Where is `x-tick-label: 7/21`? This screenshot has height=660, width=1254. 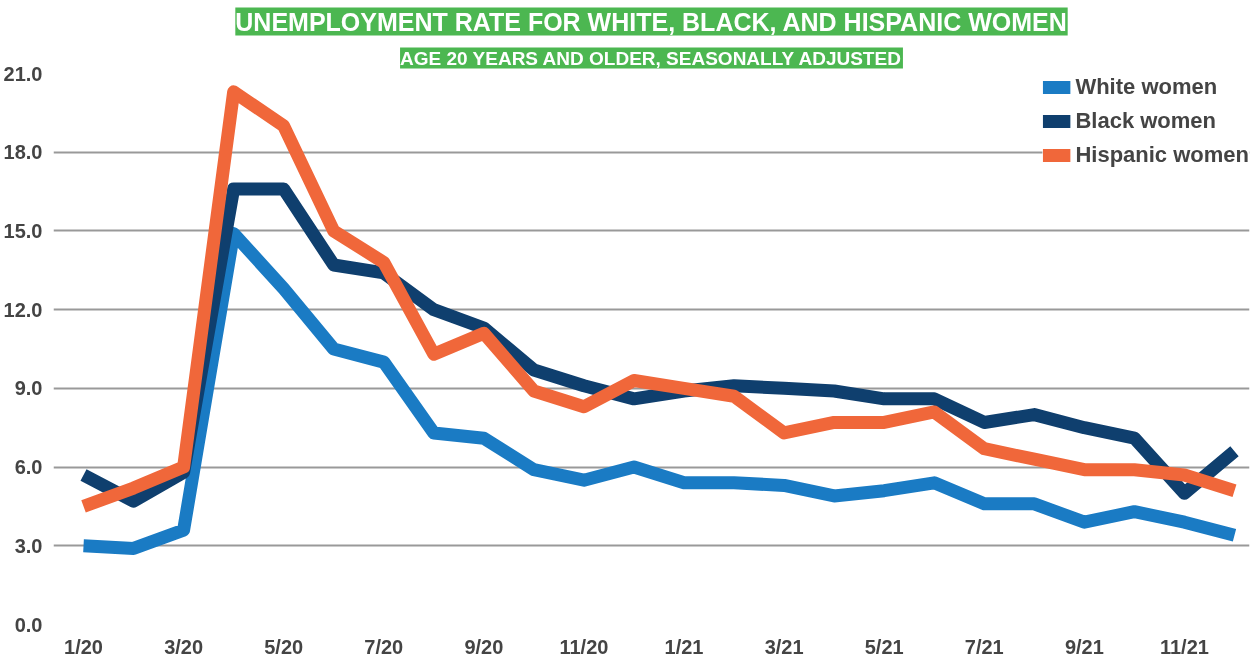 x-tick-label: 7/21 is located at coordinates (984, 646).